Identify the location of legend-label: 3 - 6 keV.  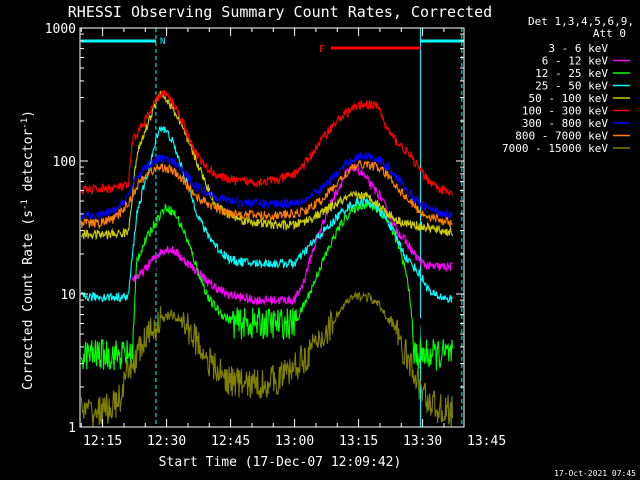
(578, 48).